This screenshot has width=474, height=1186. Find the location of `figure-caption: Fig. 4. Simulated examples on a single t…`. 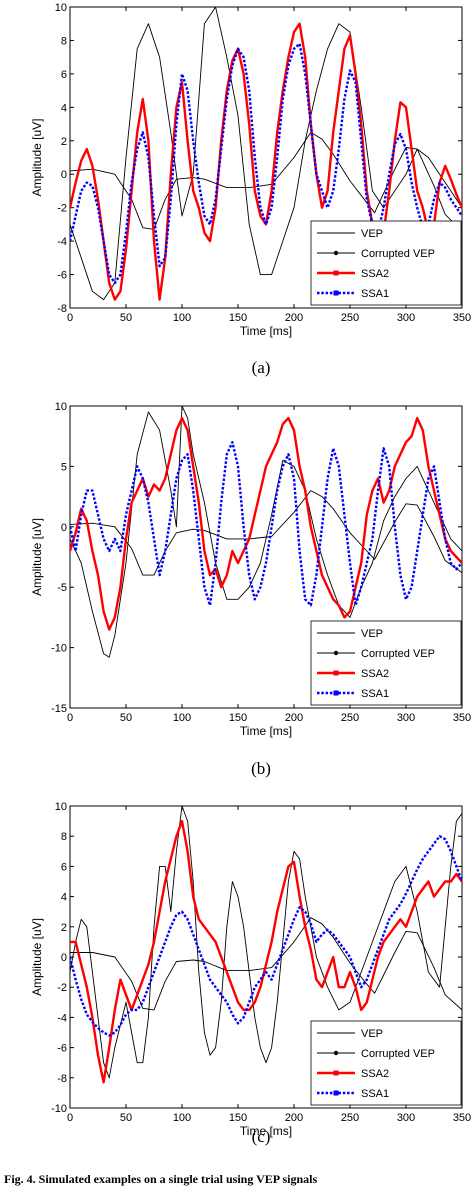

figure-caption: Fig. 4. Simulated examples on a single t… is located at coordinates (161, 1179).